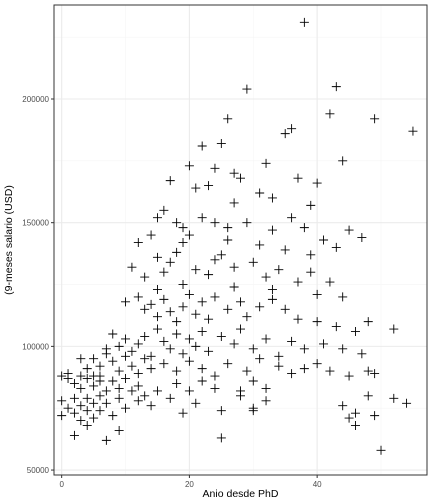 The width and height of the screenshot is (432, 504). I want to click on y-tick-label: 150000, so click(35, 223).